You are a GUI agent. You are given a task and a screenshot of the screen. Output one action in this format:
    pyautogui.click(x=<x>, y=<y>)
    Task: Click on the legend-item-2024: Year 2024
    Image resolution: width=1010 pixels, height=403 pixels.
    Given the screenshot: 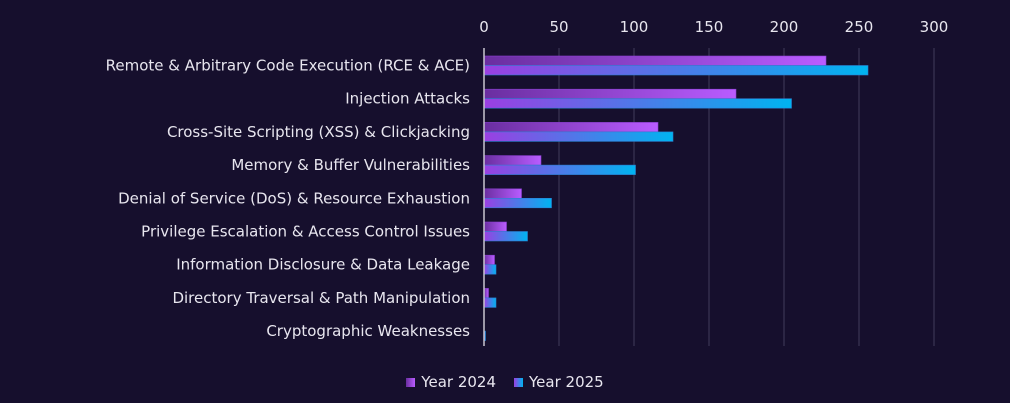 What is the action you would take?
    pyautogui.click(x=451, y=382)
    